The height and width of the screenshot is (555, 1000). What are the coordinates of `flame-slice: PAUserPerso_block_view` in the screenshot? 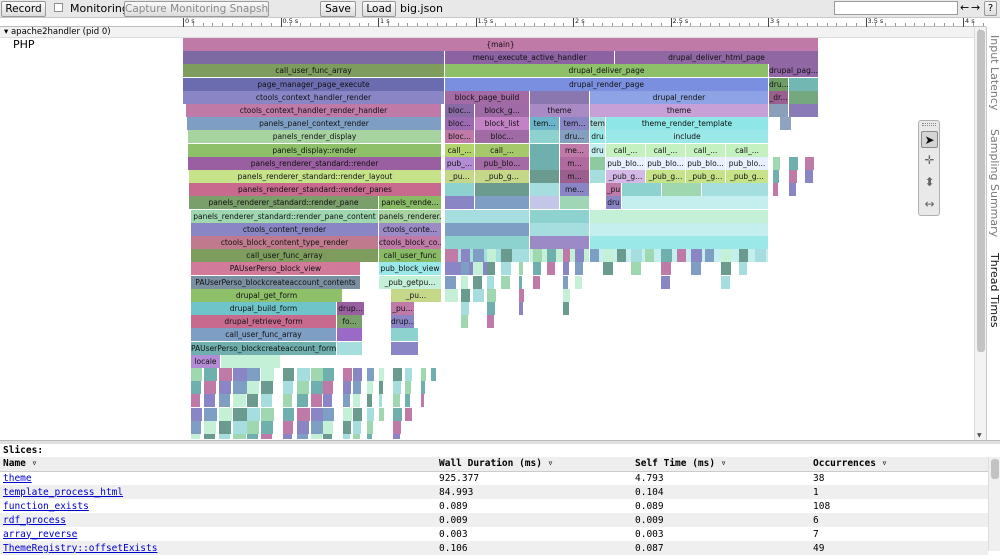 It's located at (275, 269).